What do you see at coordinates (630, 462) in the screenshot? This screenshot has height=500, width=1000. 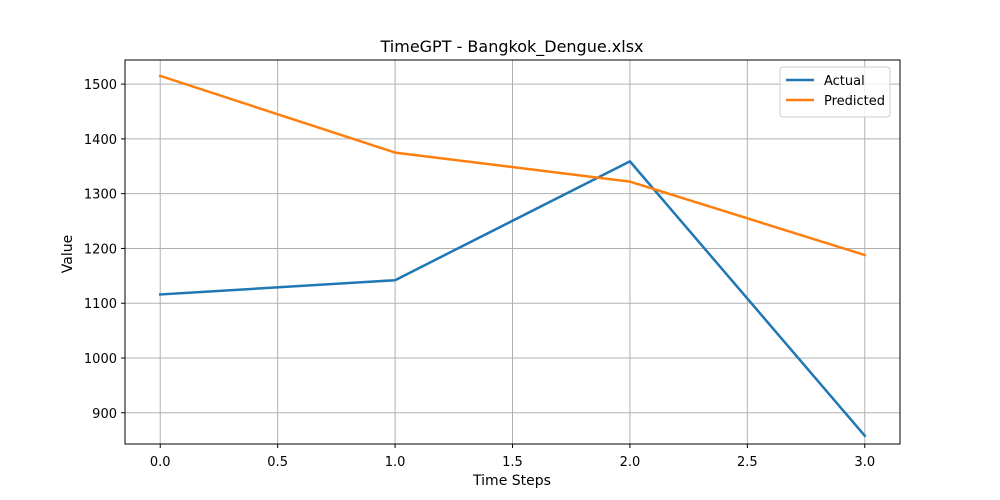 I see `x-tick-label: 2.0` at bounding box center [630, 462].